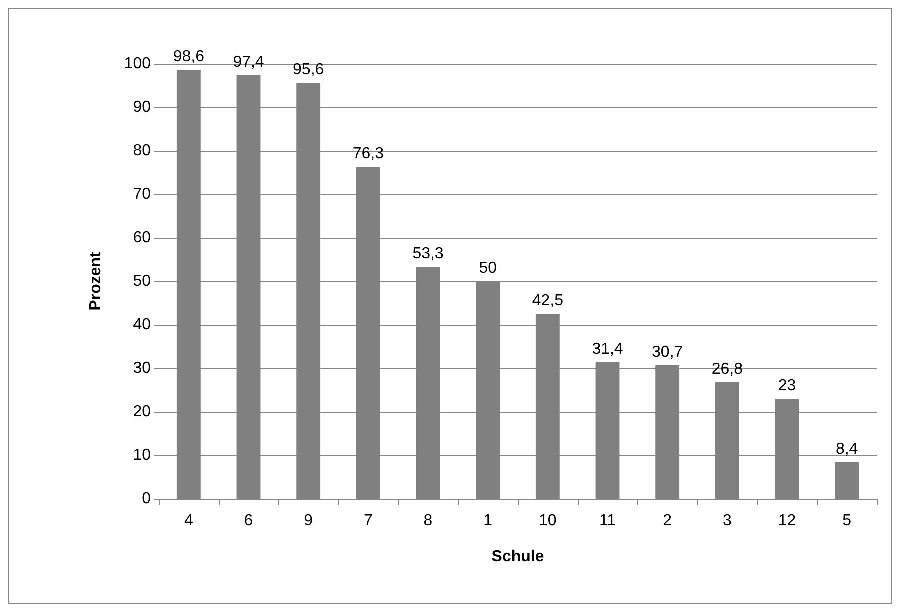 The image size is (900, 612). What do you see at coordinates (548, 301) in the screenshot?
I see `data-label: 42,5` at bounding box center [548, 301].